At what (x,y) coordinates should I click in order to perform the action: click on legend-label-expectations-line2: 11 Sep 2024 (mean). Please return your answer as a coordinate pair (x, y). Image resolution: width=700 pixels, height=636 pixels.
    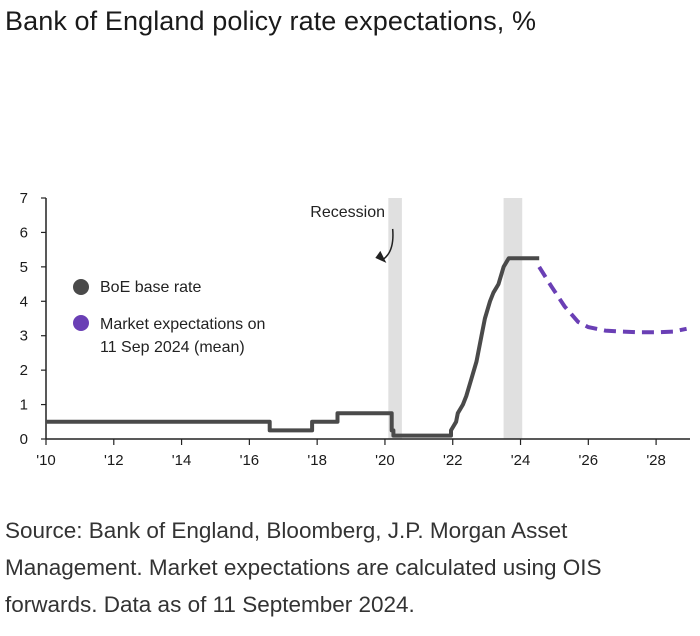
    Looking at the image, I should click on (172, 347).